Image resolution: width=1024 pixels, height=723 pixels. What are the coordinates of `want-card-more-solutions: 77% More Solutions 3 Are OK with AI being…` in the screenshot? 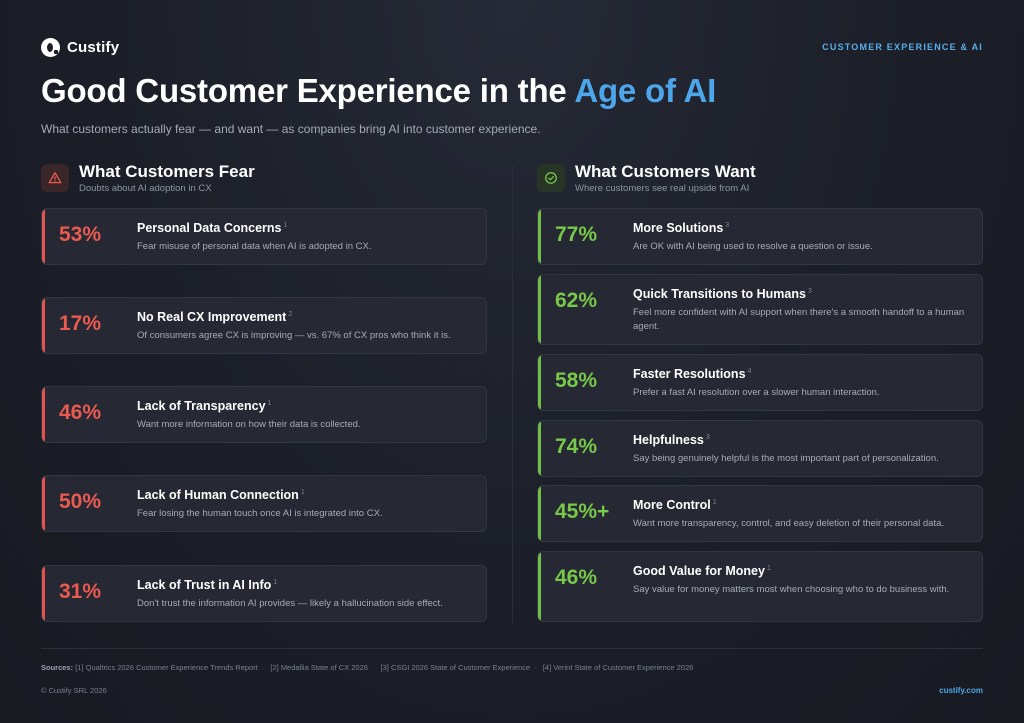 It's located at (760, 236).